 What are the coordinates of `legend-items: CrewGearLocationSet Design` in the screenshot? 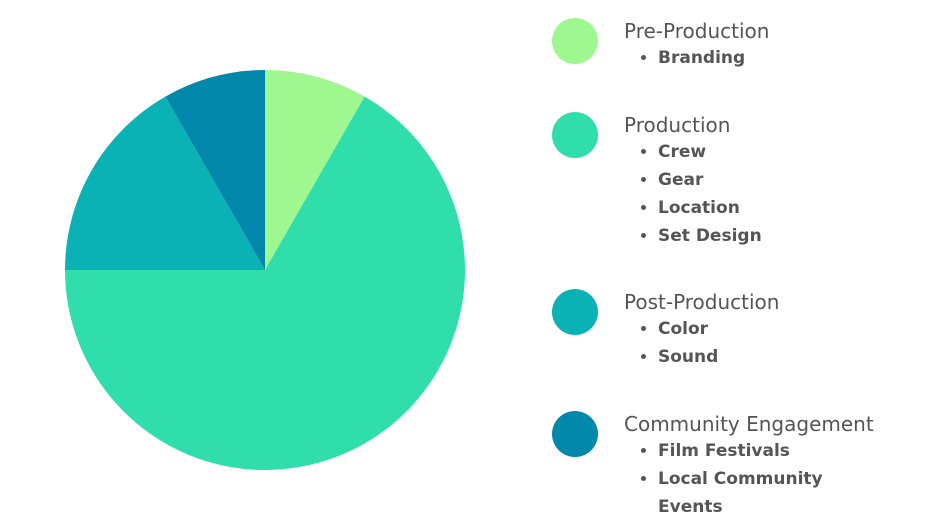 It's located at (749, 194).